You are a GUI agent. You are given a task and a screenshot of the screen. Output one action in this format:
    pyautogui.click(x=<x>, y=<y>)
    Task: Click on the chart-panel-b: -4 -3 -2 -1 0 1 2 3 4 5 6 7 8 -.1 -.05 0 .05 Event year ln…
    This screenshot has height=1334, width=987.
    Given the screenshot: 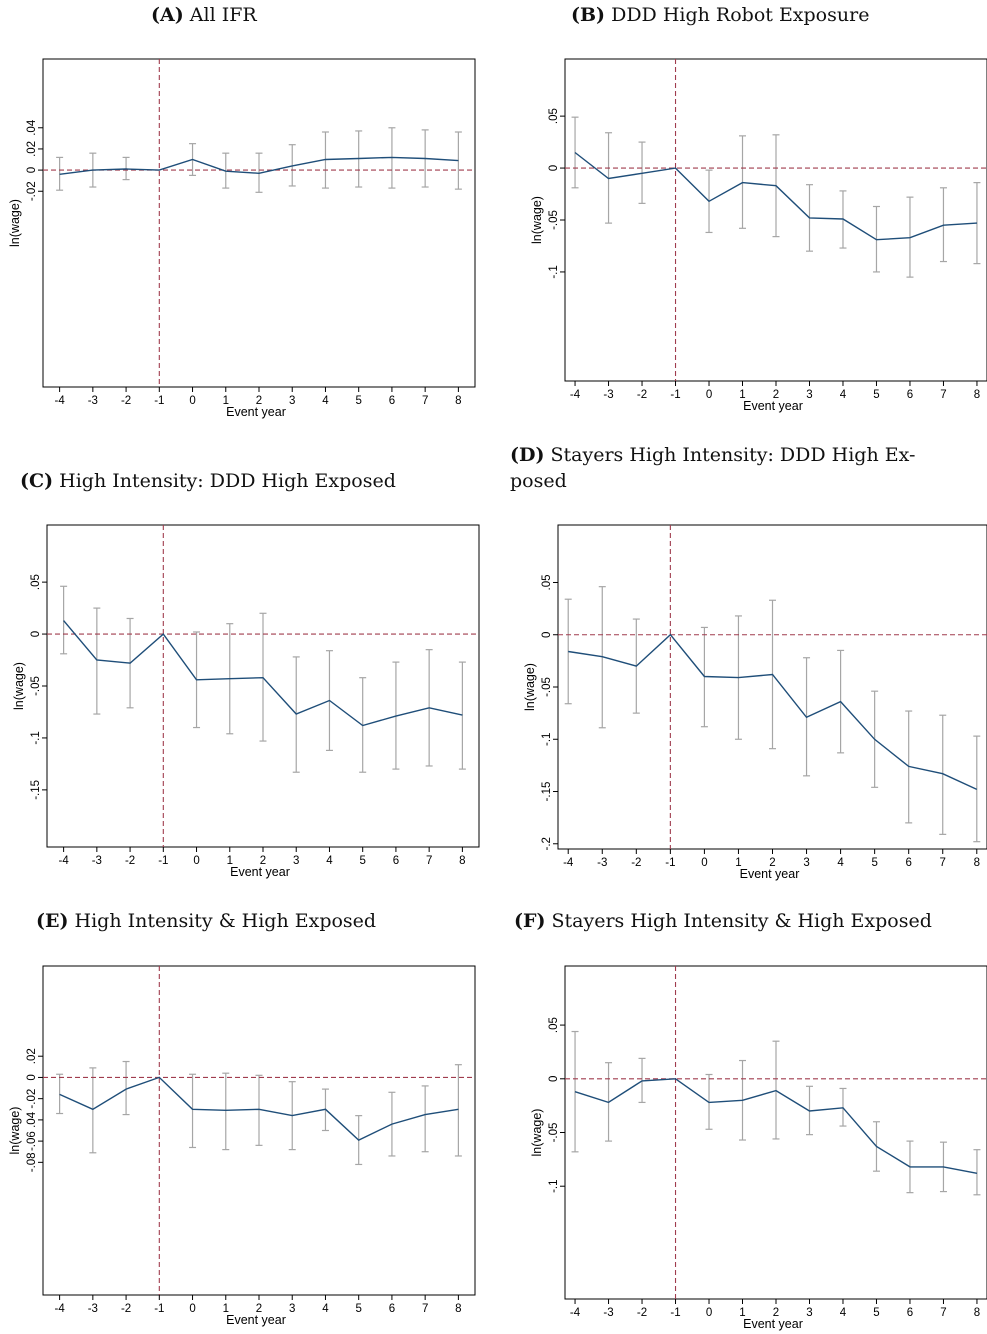 What is the action you would take?
    pyautogui.click(x=758, y=235)
    